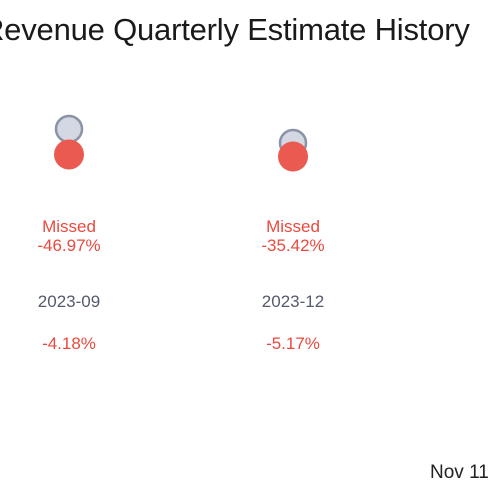 This screenshot has height=500, width=500. What do you see at coordinates (292, 245) in the screenshot?
I see `surprise-percent-label: -35.42%` at bounding box center [292, 245].